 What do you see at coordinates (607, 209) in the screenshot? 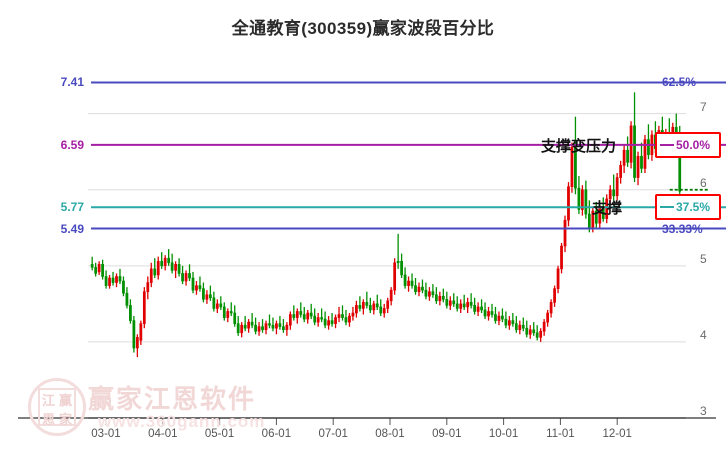
I see `level-annotation-375: 支撑` at bounding box center [607, 209].